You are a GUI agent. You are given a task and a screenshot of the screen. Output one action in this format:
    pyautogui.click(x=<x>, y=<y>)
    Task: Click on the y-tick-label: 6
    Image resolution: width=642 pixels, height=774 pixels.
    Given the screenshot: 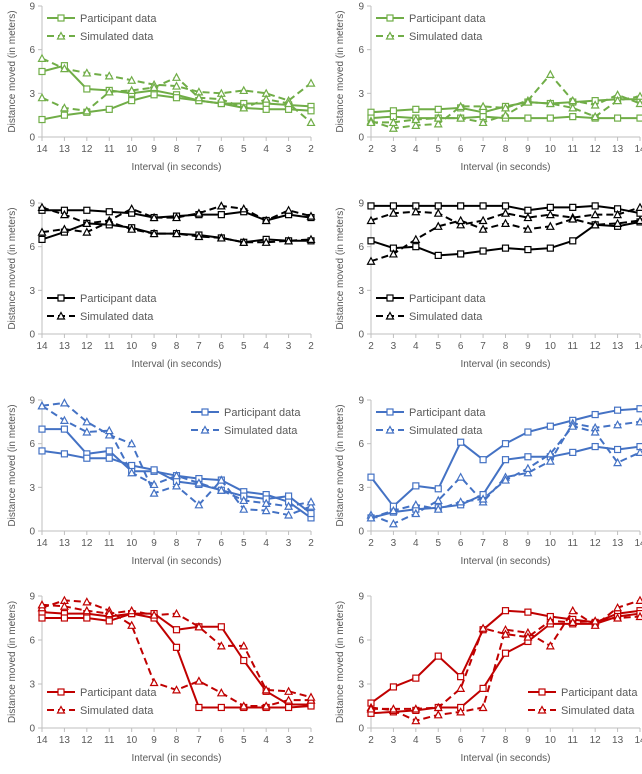 What is the action you would take?
    pyautogui.click(x=32, y=641)
    